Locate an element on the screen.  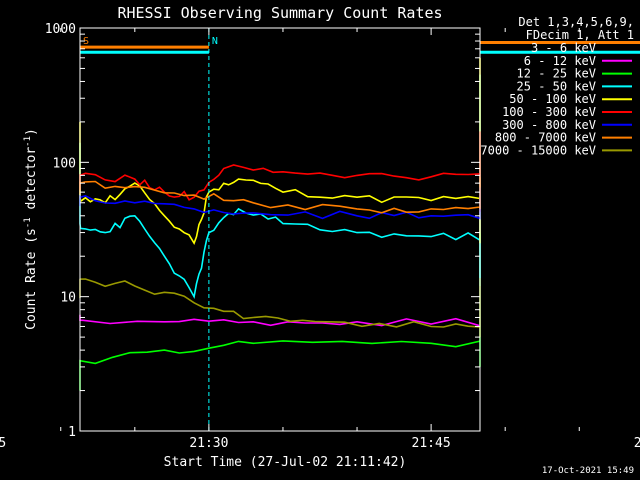
flag-label-1: N is located at coordinates (215, 41).